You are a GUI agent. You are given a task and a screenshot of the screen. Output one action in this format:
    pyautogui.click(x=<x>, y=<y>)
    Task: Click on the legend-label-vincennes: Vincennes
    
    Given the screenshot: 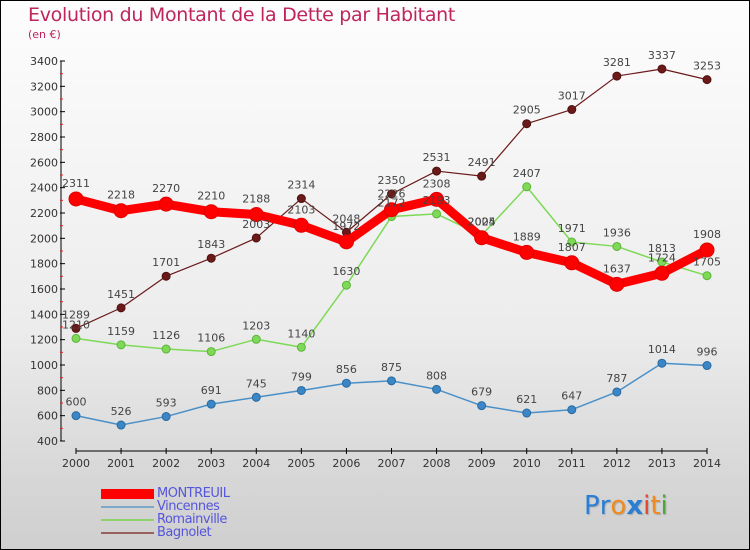 What is the action you would take?
    pyautogui.click(x=188, y=506)
    